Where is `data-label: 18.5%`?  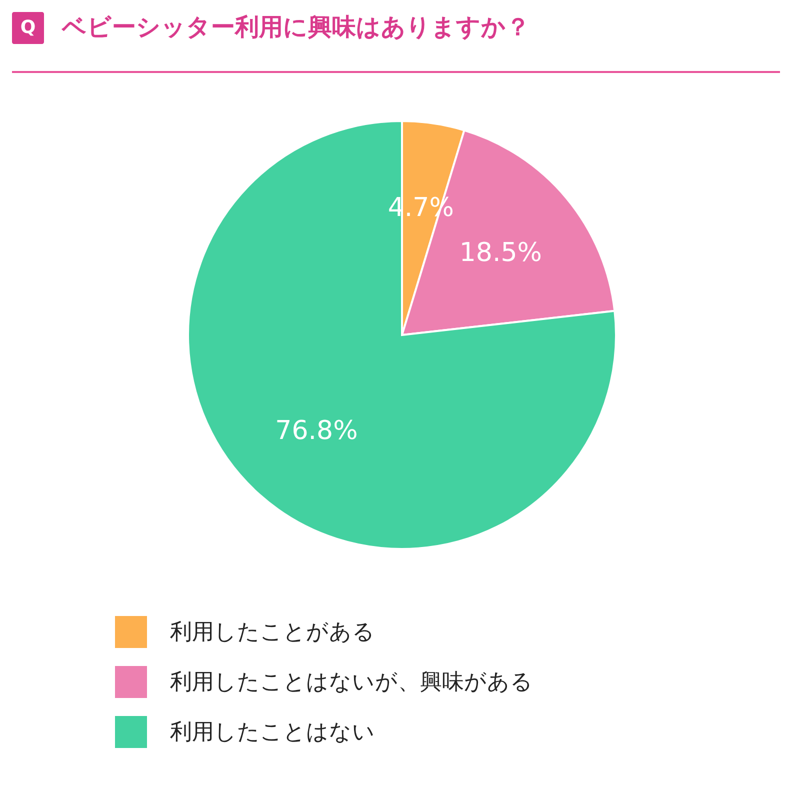 data-label: 18.5% is located at coordinates (500, 253).